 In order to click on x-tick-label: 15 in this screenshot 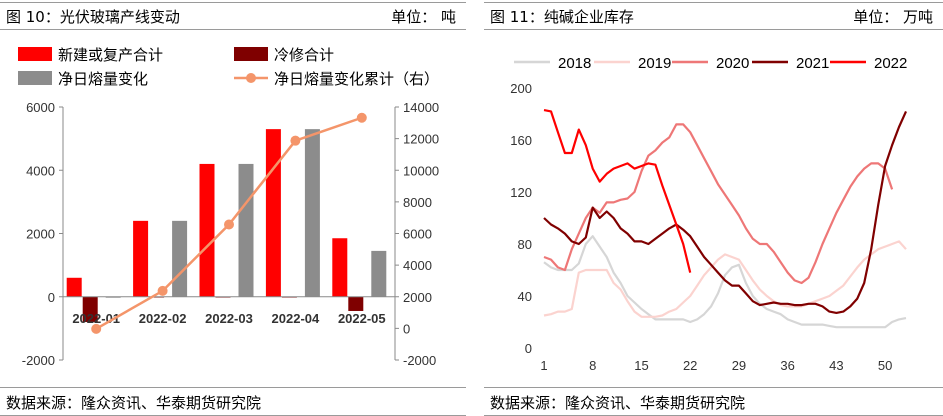, I will do `click(641, 365)`.